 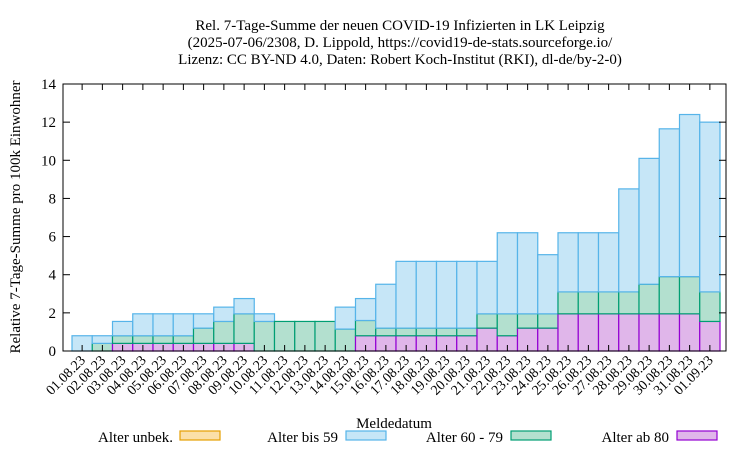 I want to click on bar-alter-bis-59-23.08.23, so click(x=527, y=273).